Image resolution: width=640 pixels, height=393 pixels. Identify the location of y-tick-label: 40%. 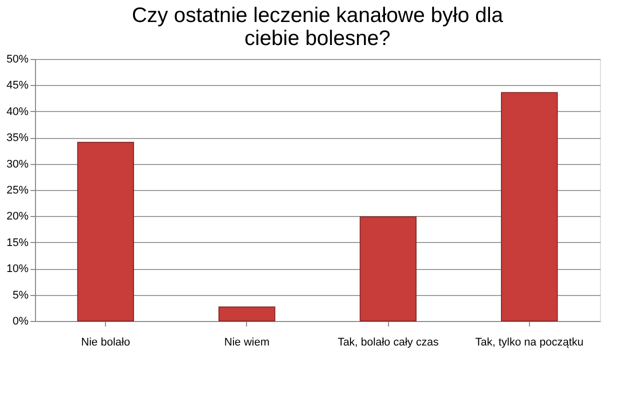
(17, 112).